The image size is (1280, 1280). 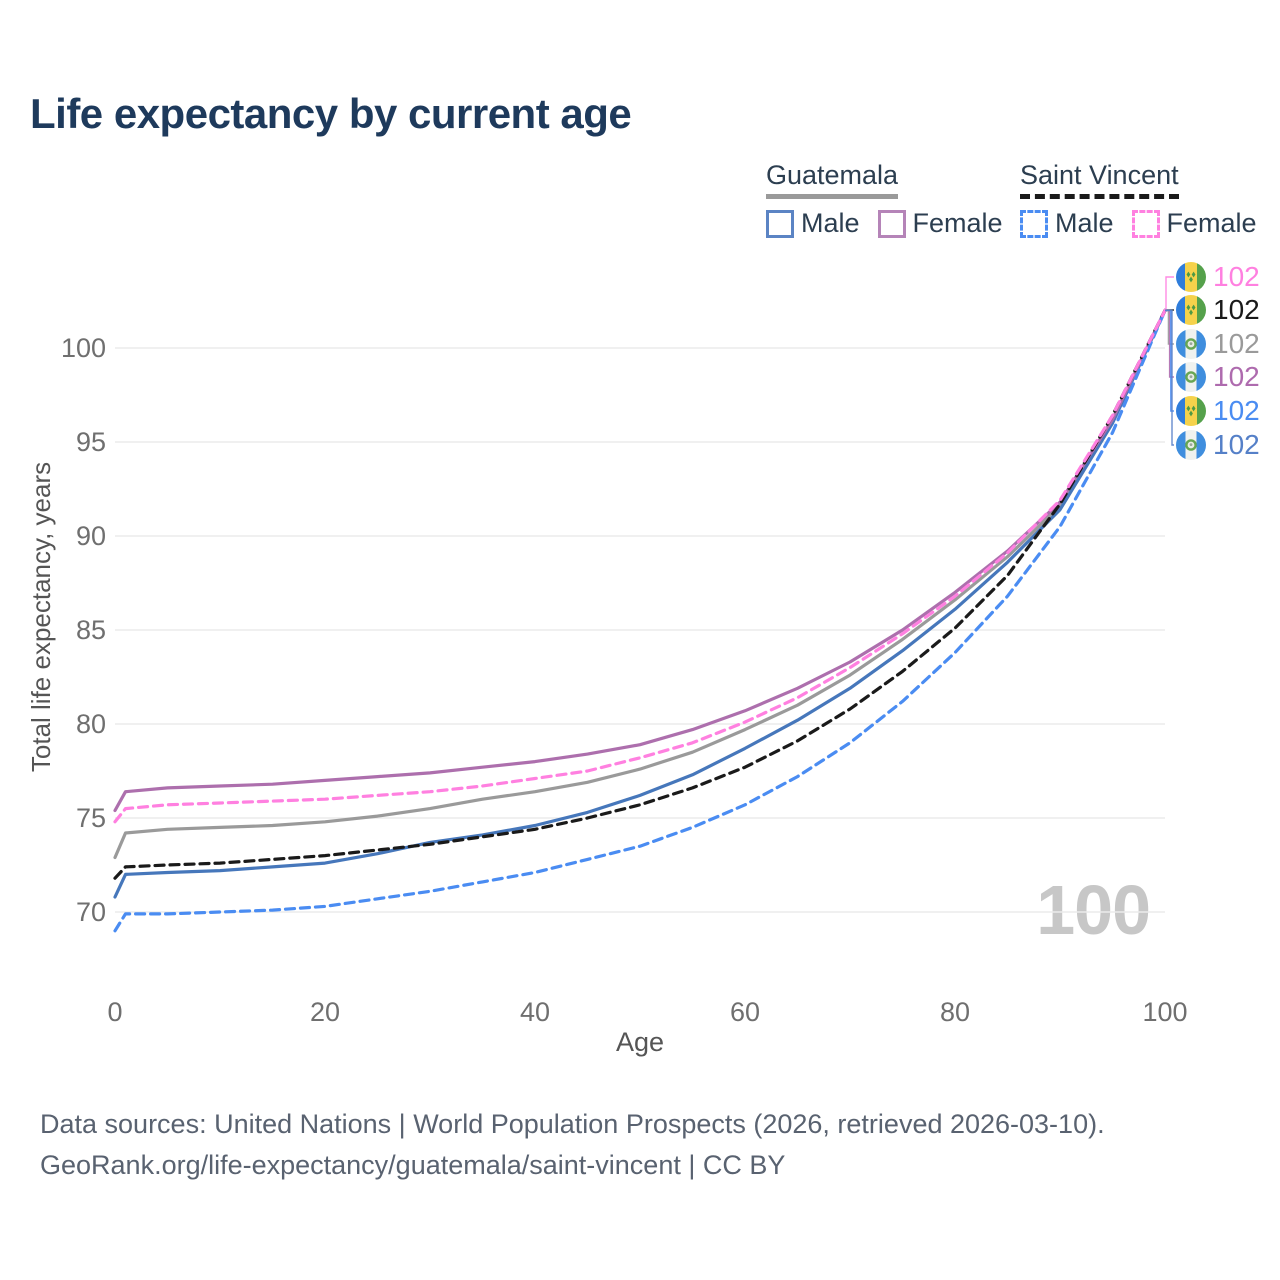 I want to click on end-label-guatemala-female: 102, so click(x=1218, y=377).